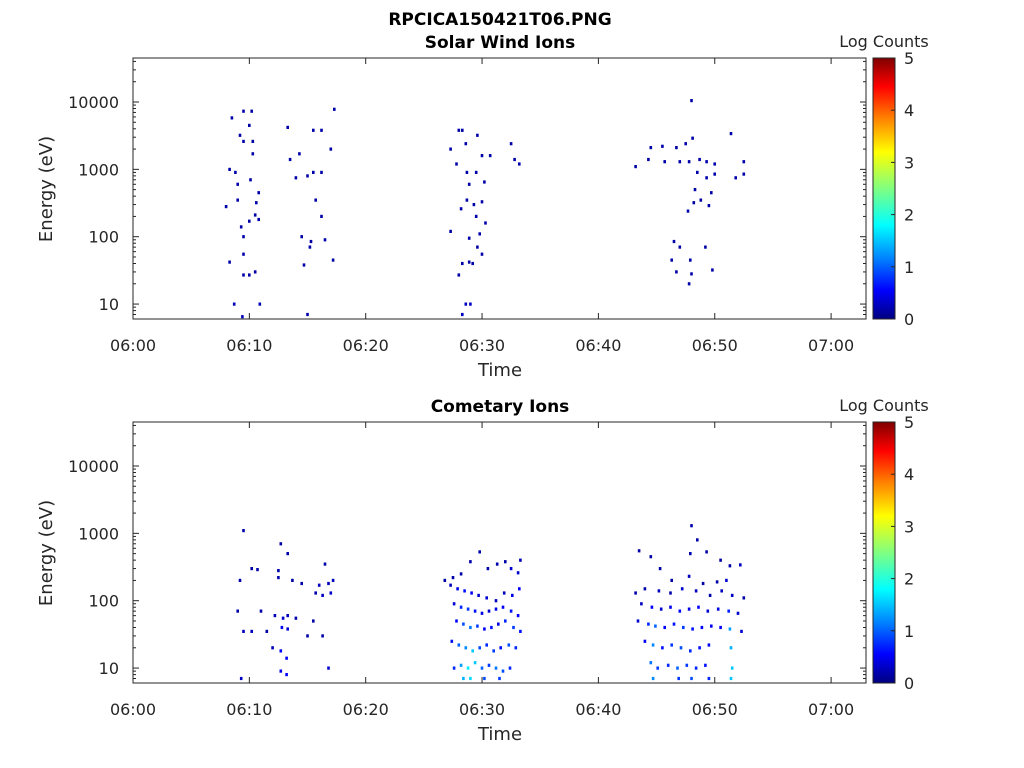 The width and height of the screenshot is (1024, 768). What do you see at coordinates (249, 709) in the screenshot?
I see `x-tick-label: 06:10` at bounding box center [249, 709].